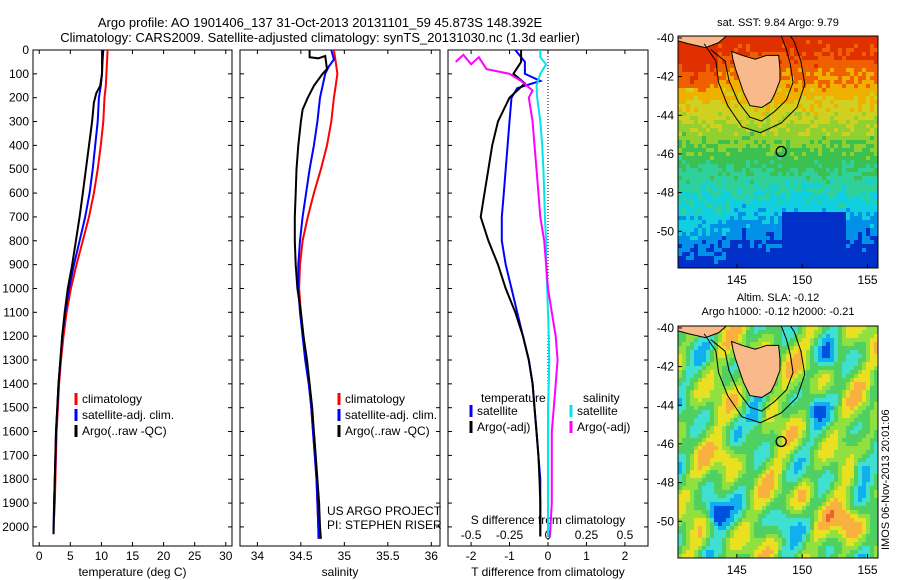 The height and width of the screenshot is (580, 900). What do you see at coordinates (387, 431) in the screenshot?
I see `legend-label: Argo(..raw -QC)` at bounding box center [387, 431].